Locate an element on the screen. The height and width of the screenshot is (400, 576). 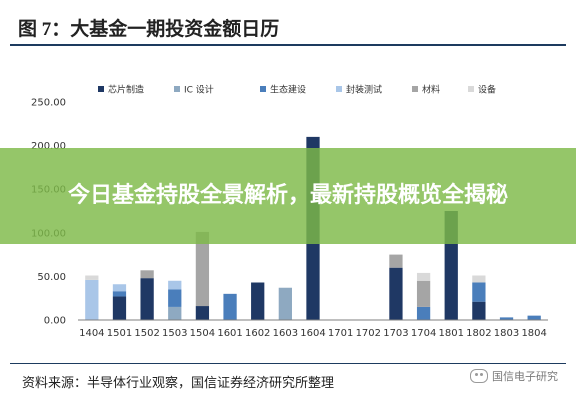
chart-legend: 芯片制造 IC 设计 生态建设 封装测试 材料 设备 is located at coordinates (297, 90).